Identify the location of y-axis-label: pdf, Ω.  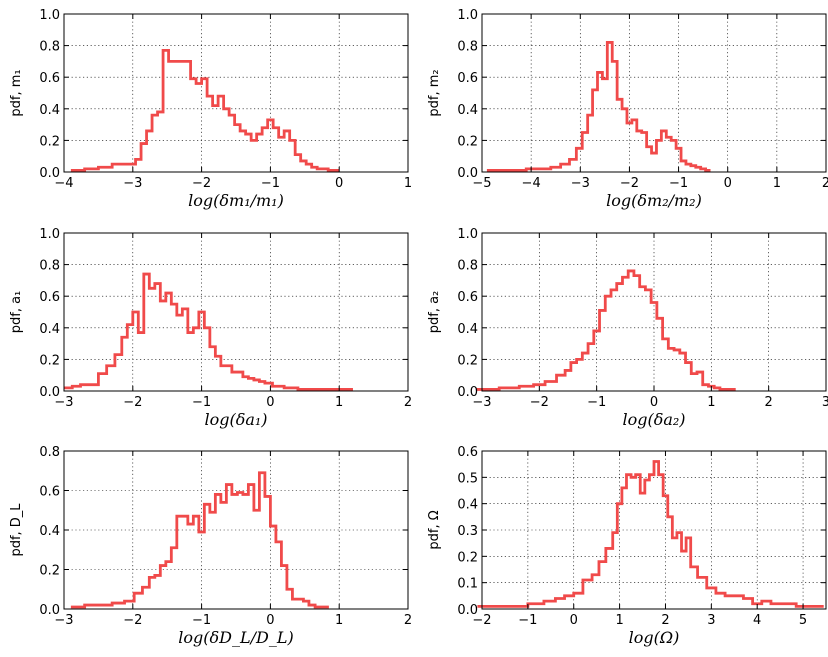
(434, 529).